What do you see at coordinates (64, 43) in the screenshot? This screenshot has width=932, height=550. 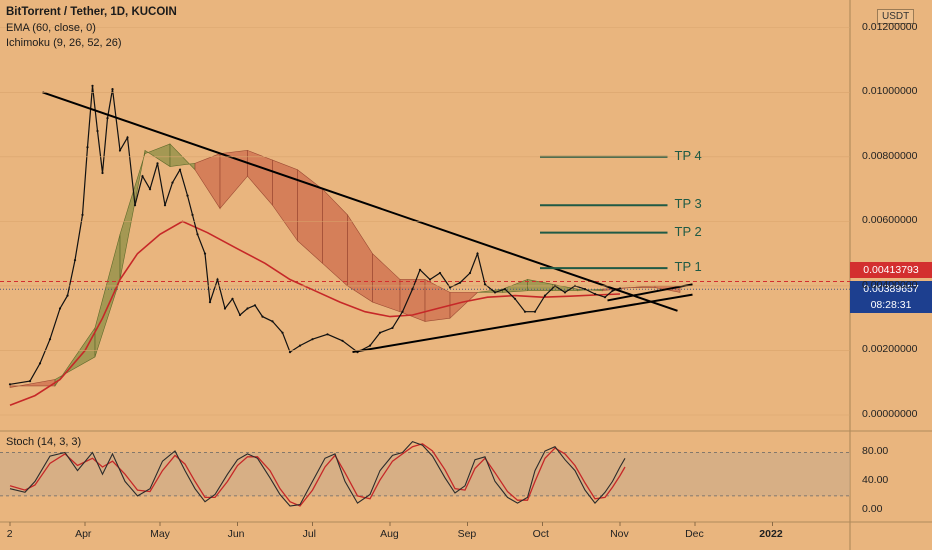 I see `ichimoku-indicator-label: Ichimoku (9, 26, 52, 26)` at bounding box center [64, 43].